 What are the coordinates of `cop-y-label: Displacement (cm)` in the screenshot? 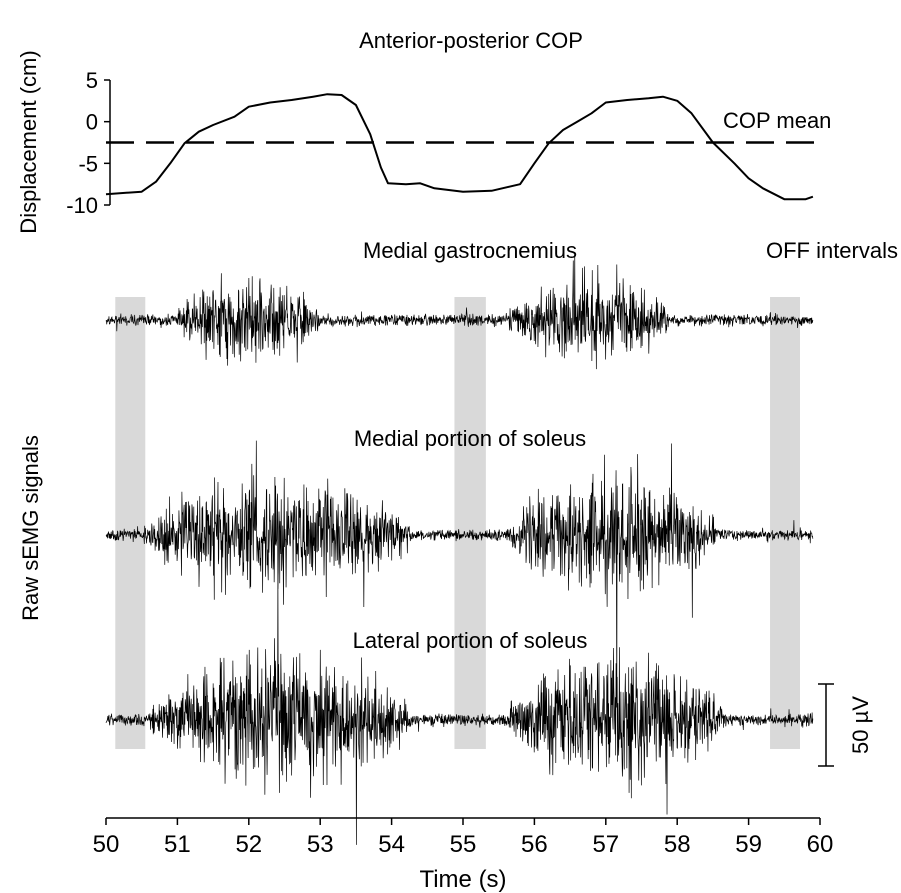 It's located at (28, 141).